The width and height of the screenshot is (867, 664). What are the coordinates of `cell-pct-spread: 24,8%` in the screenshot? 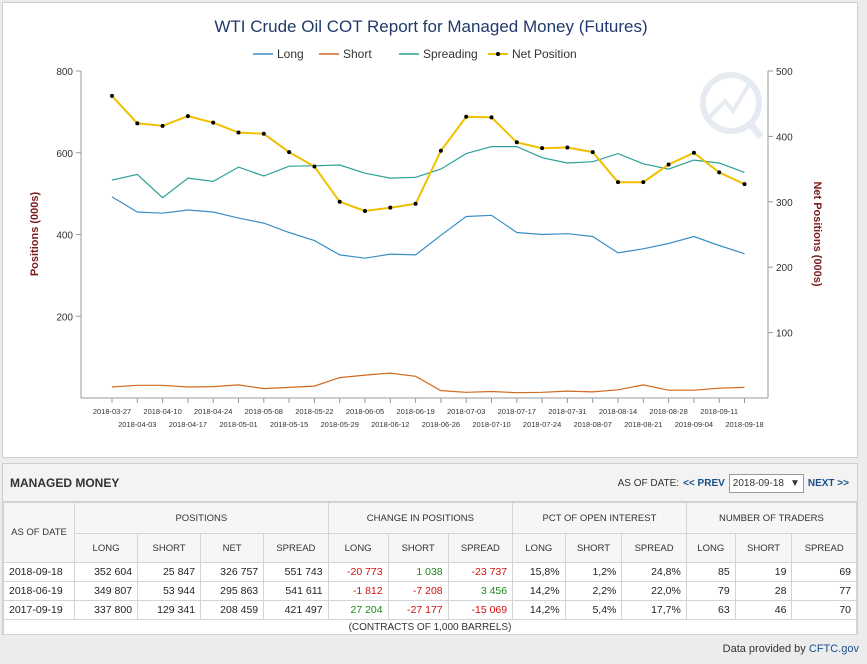 It's located at (654, 572).